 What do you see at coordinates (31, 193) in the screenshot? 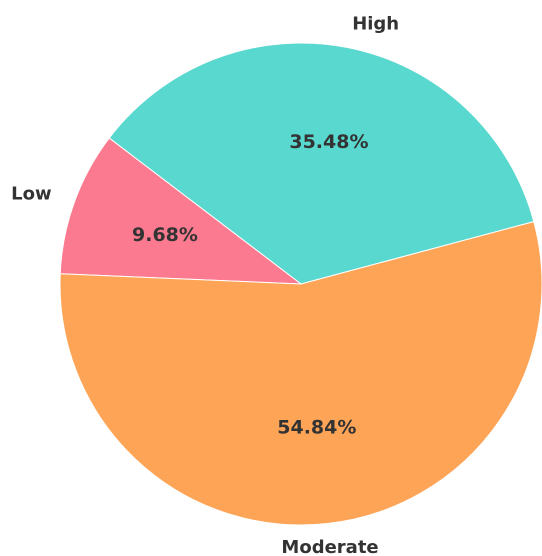
I see `pie-slice-category-label: Low` at bounding box center [31, 193].